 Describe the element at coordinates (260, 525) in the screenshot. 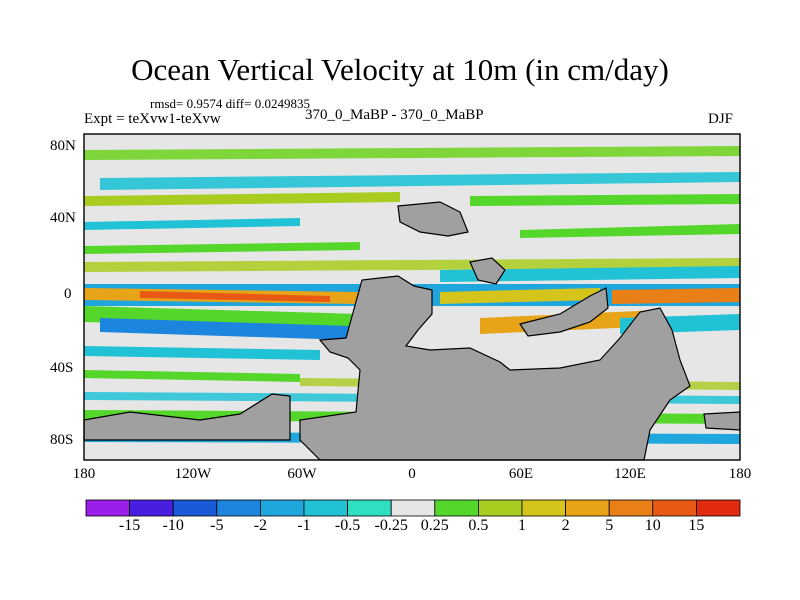

I see `colorbar-label: -2` at that location.